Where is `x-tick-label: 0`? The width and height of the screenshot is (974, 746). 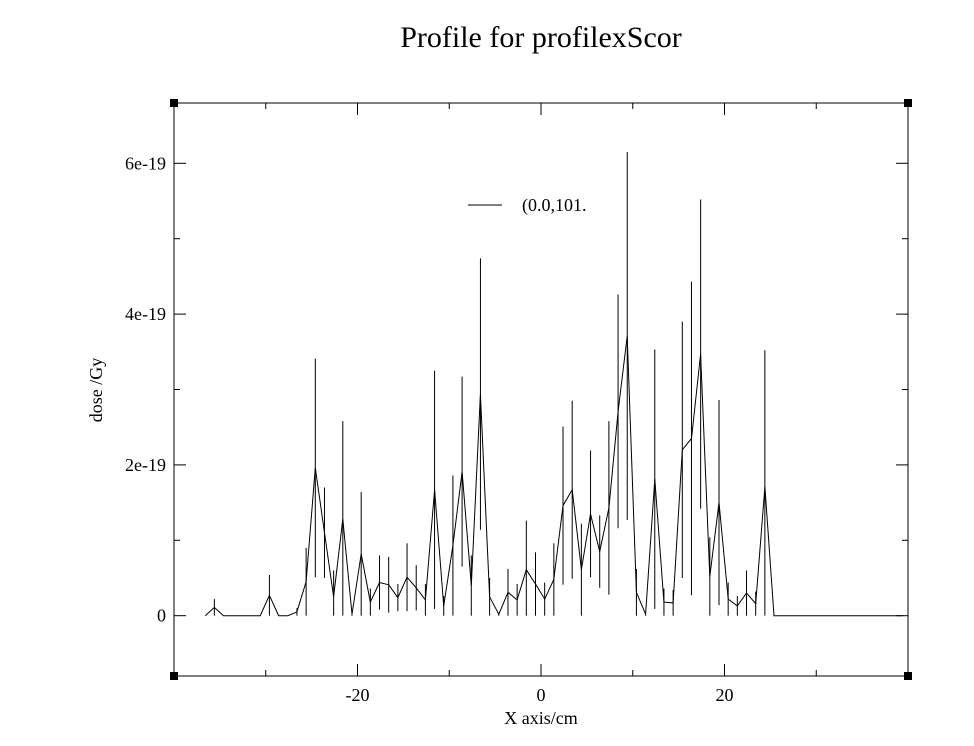
x-tick-label: 0 is located at coordinates (541, 695).